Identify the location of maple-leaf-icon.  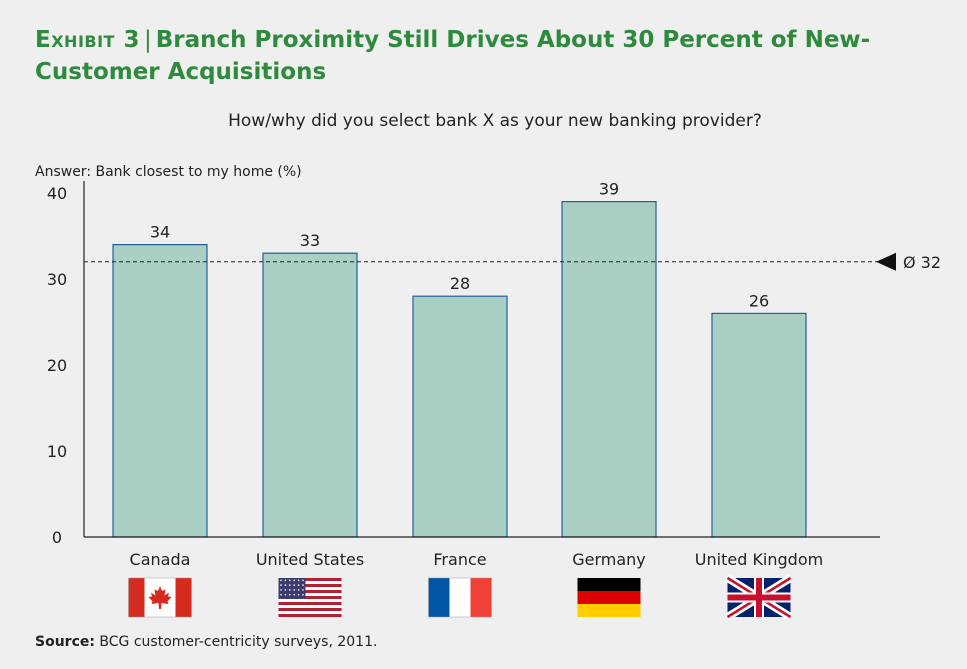
(160, 597).